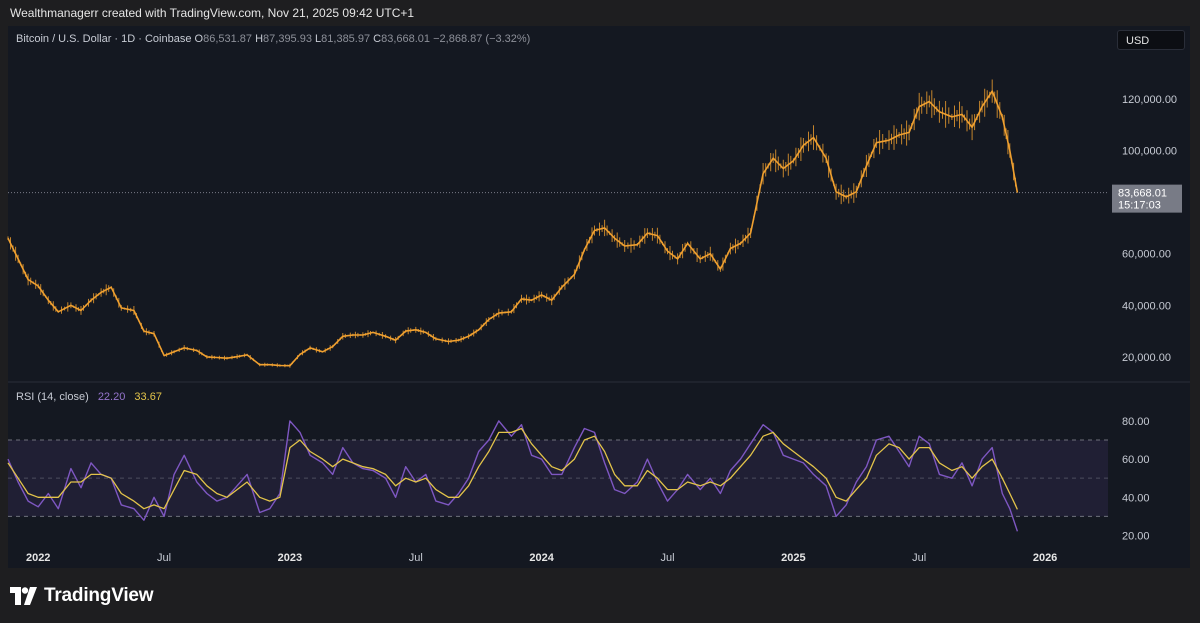  I want to click on price-axis-label: 60,000.00, so click(1146, 255).